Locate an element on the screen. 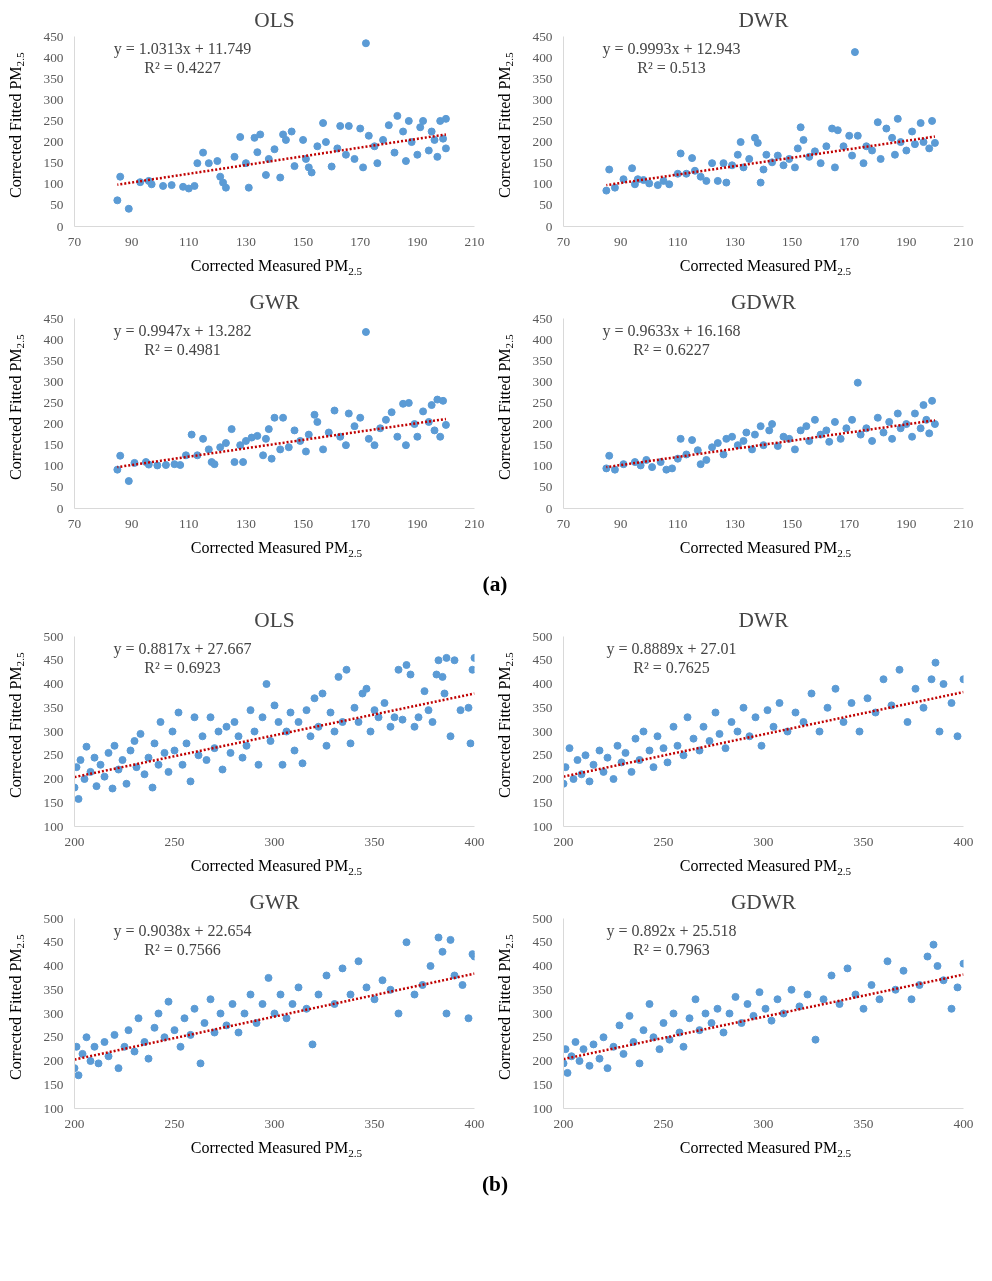  annotation: R² = 0.7963 is located at coordinates (671, 950).